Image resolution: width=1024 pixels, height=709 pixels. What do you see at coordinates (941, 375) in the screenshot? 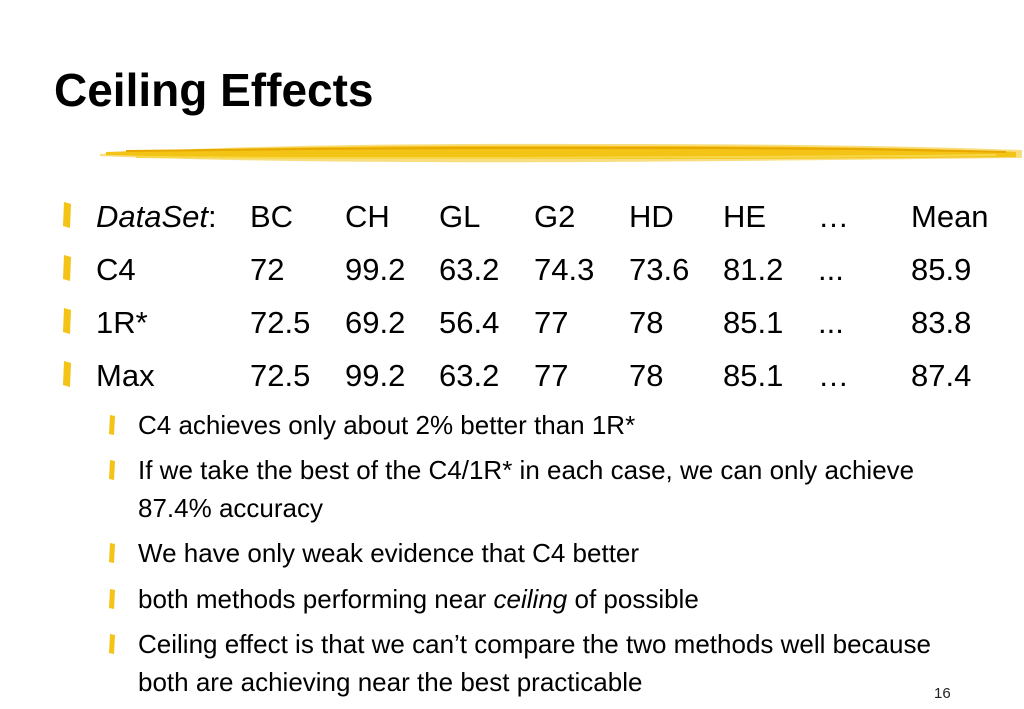
I see `table-cell: 87.4` at bounding box center [941, 375].